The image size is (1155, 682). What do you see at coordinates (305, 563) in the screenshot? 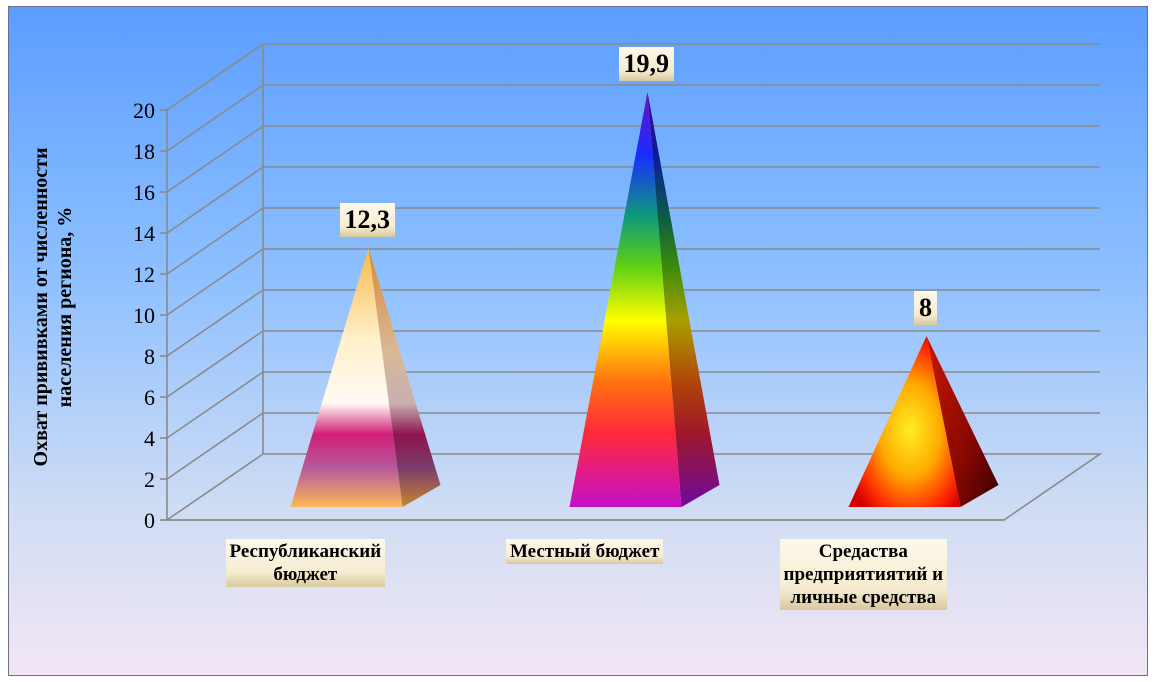
I see `x-tick-label: Республиканский бюджет` at bounding box center [305, 563].